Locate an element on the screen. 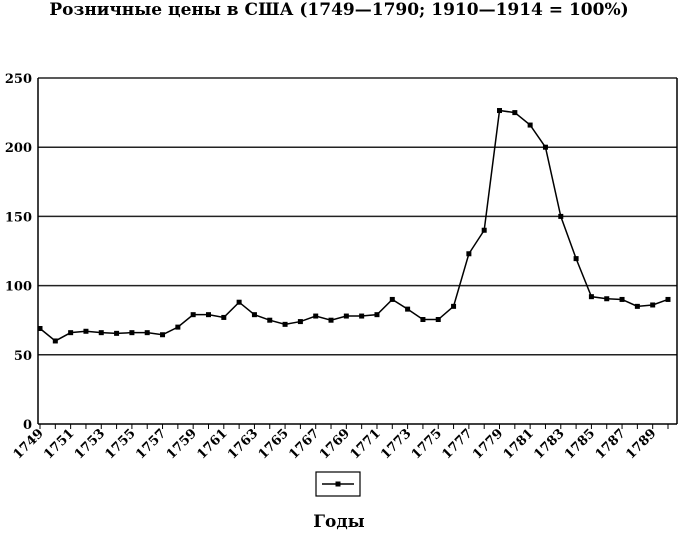  x-tick-label: 1785 is located at coordinates (580, 444).